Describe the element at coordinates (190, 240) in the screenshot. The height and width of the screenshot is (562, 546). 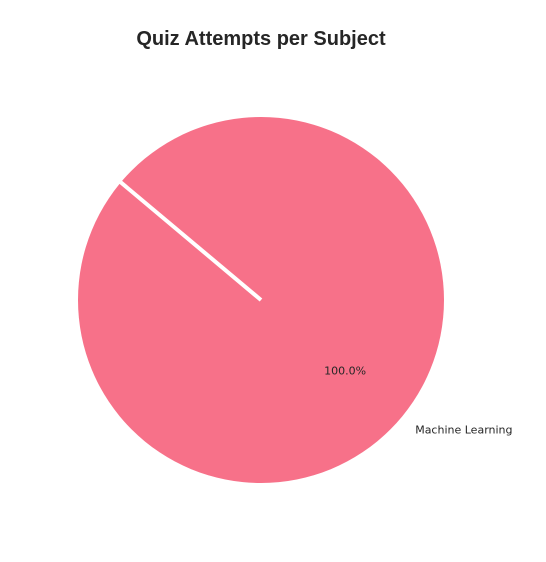
I see `pie-slice-edge` at that location.